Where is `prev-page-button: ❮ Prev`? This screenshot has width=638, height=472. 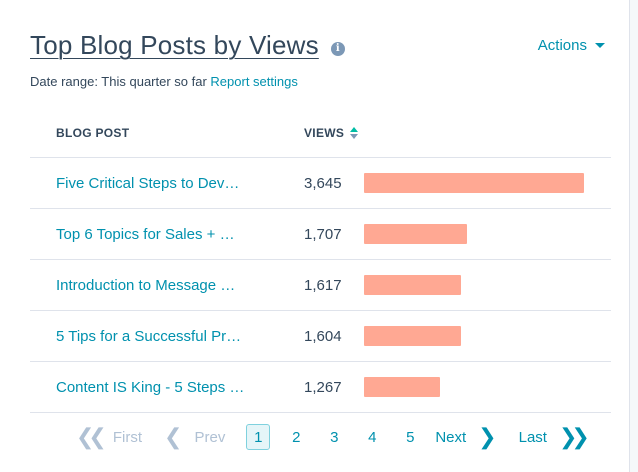
prev-page-button: ❮ Prev is located at coordinates (194, 437).